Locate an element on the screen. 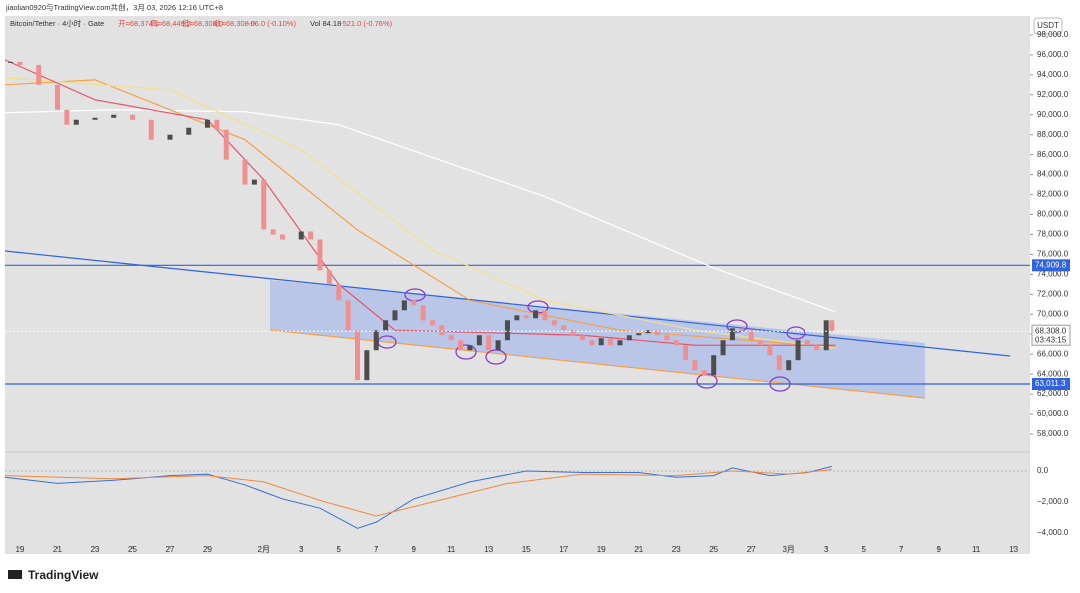 This screenshot has width=1080, height=593. y-tick-label: 58,000.0 is located at coordinates (1053, 433).